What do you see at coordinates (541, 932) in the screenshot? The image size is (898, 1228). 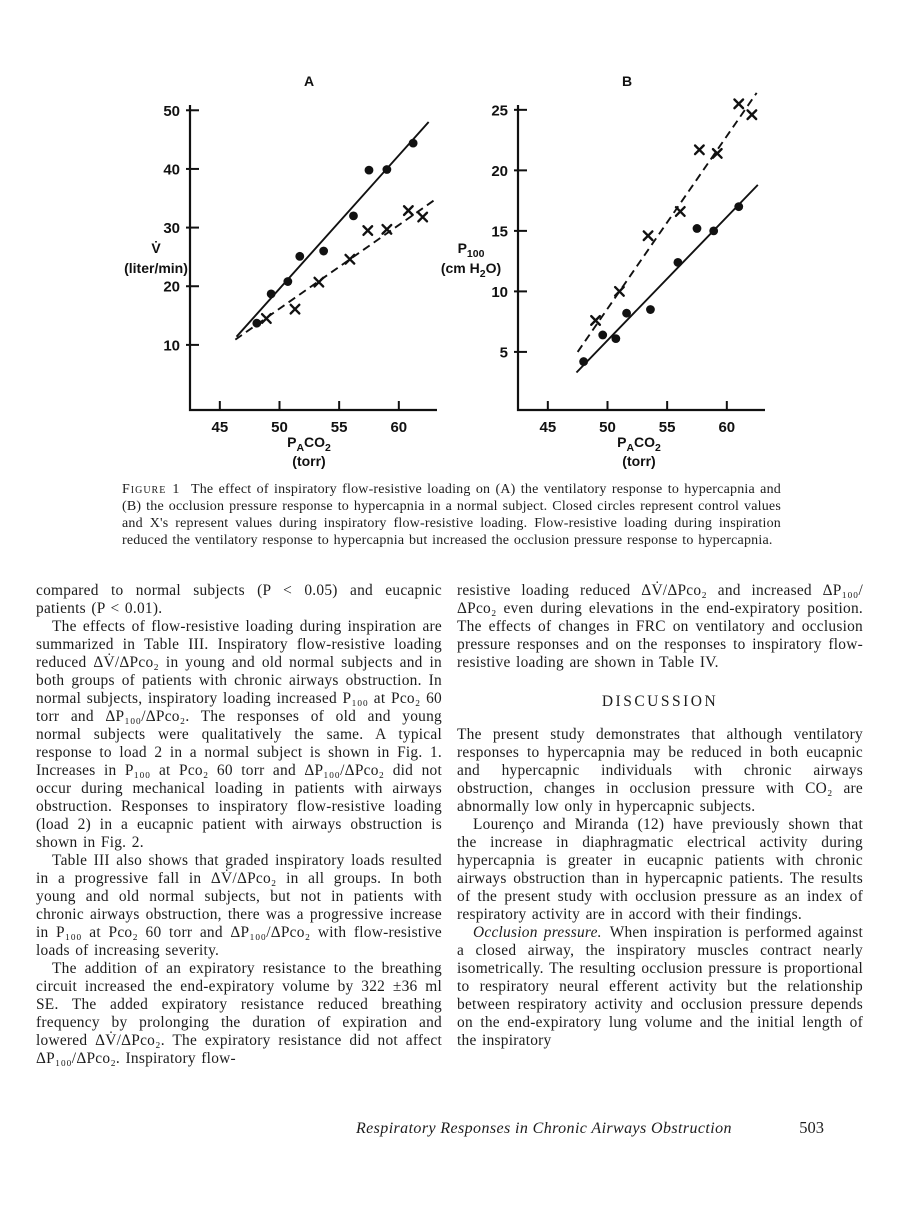 I see `paragraph-lead-italic: Occlusion pressure.` at bounding box center [541, 932].